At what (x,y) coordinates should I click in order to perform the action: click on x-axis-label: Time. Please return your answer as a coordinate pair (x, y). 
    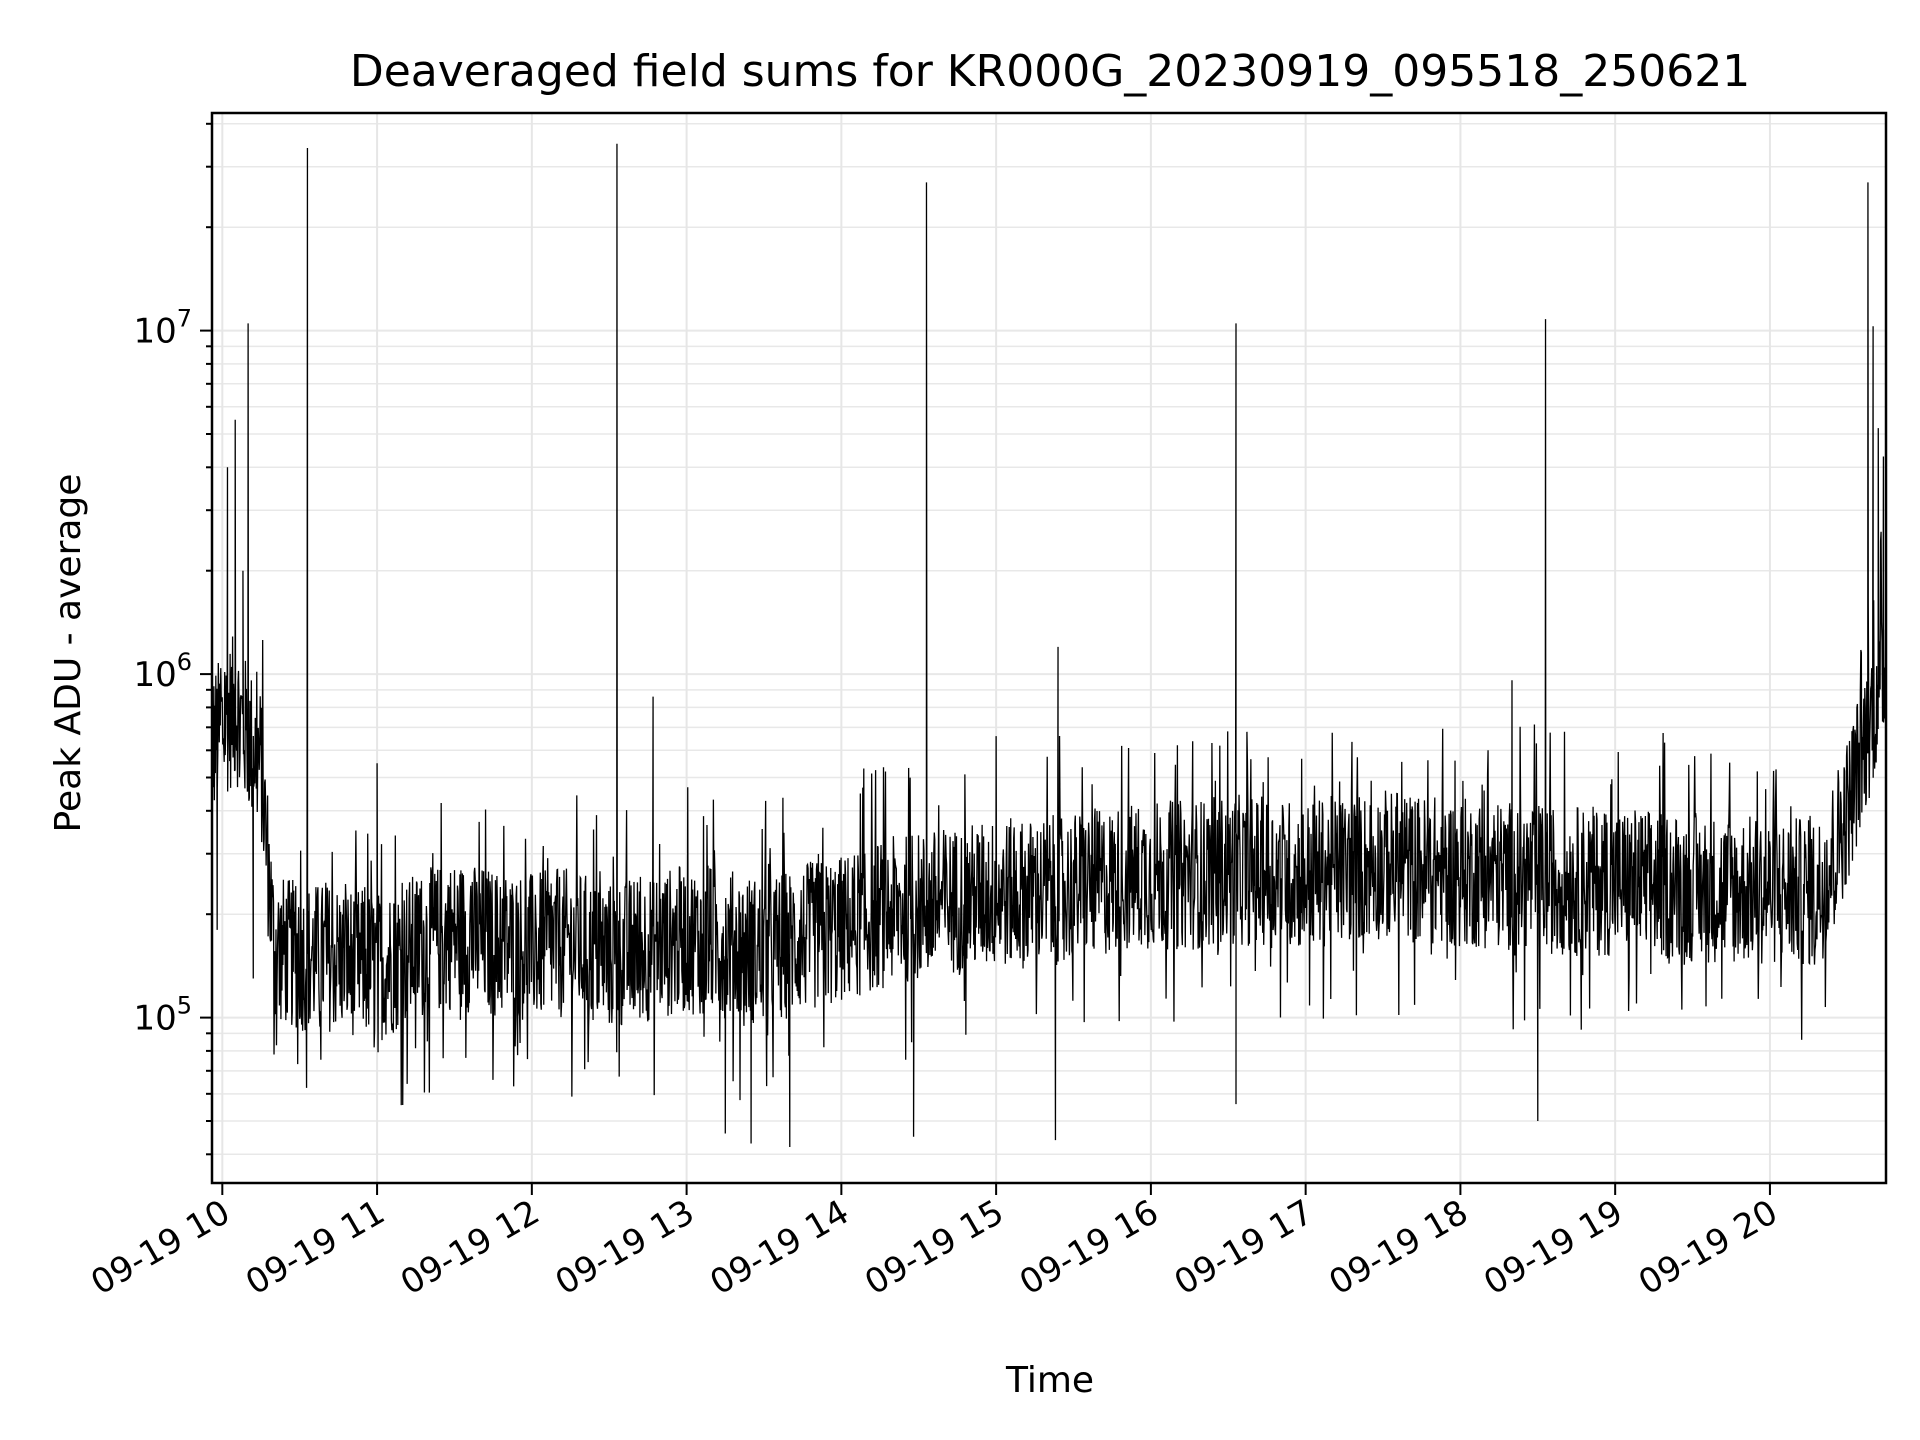
    Looking at the image, I should click on (1049, 1380).